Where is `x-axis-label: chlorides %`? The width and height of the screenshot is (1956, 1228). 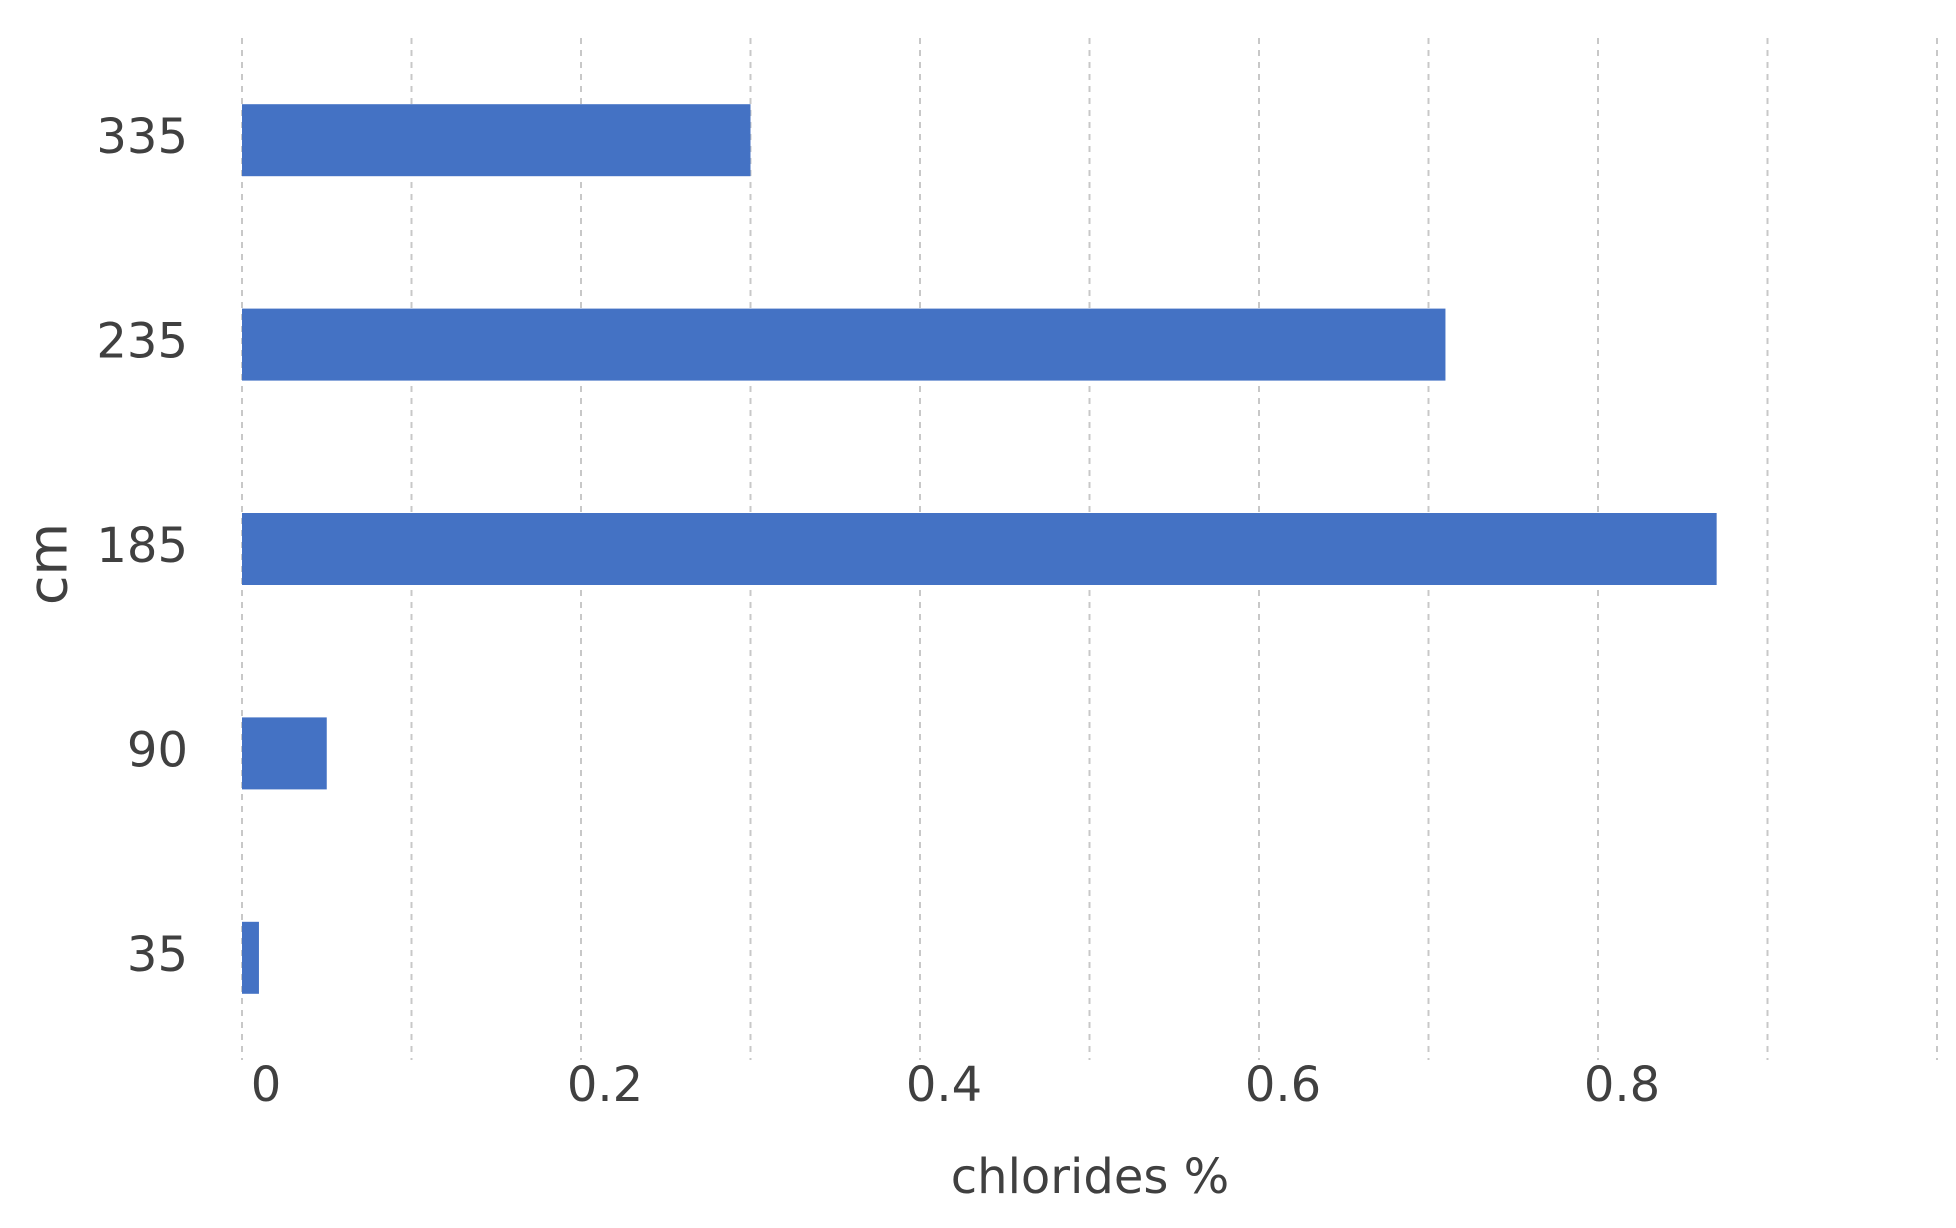
x-axis-label: chlorides % is located at coordinates (1090, 1177).